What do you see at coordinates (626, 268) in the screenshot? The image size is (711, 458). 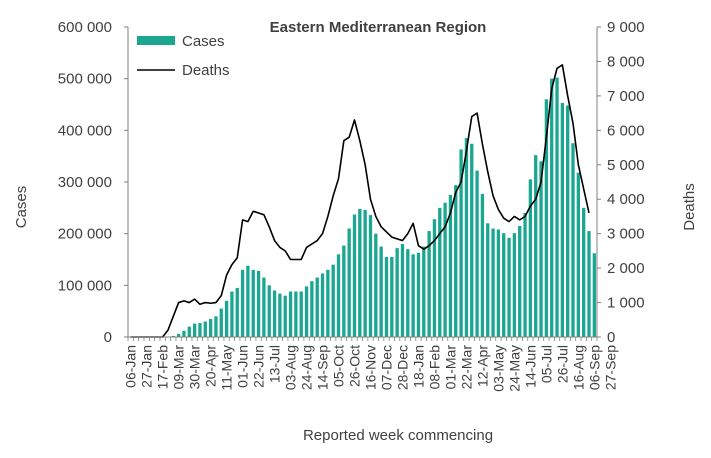 I see `y-right-tick-label: 2 000` at bounding box center [626, 268].